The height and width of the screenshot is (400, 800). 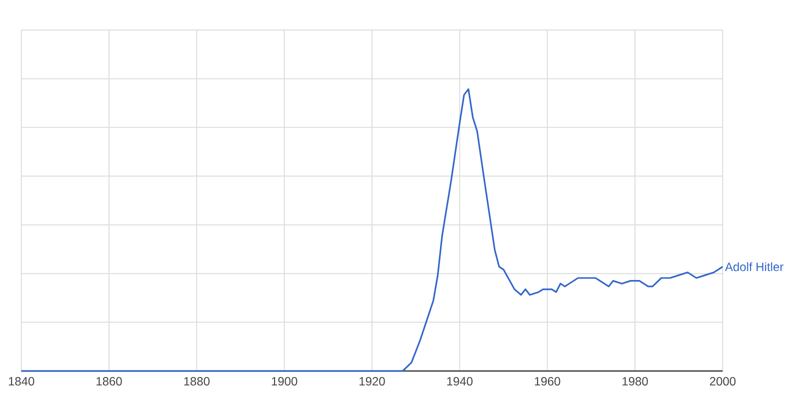 I want to click on x-tick-label: 1920, so click(x=372, y=381).